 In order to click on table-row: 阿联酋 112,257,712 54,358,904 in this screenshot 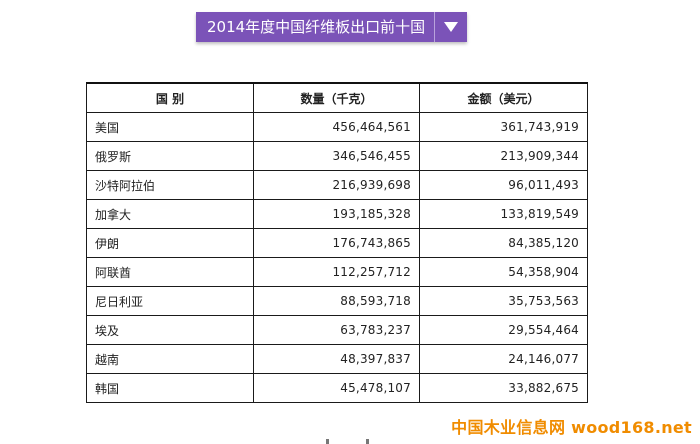, I will do `click(337, 272)`.